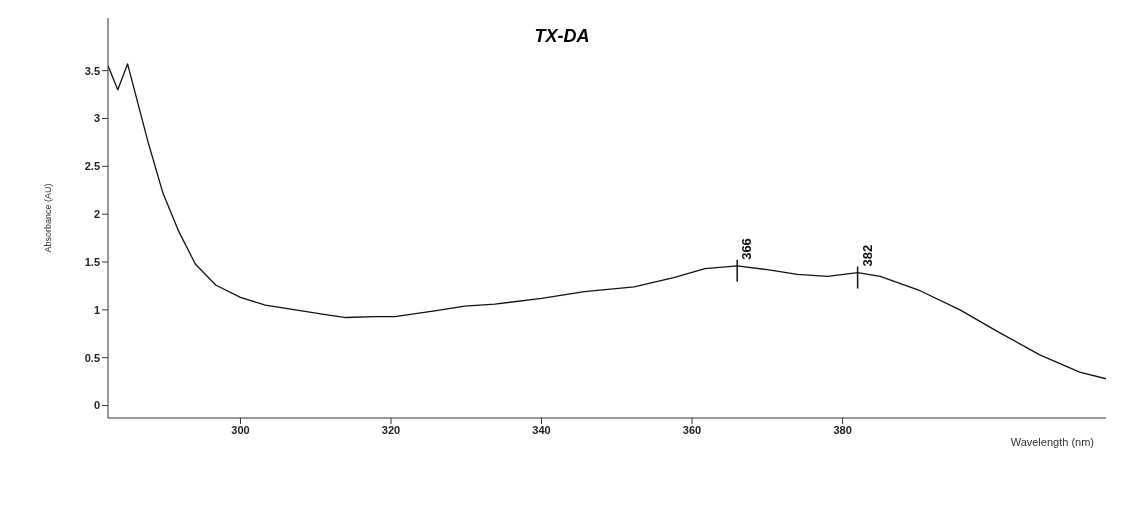  What do you see at coordinates (92, 357) in the screenshot?
I see `y-tick-label: 0.5` at bounding box center [92, 357].